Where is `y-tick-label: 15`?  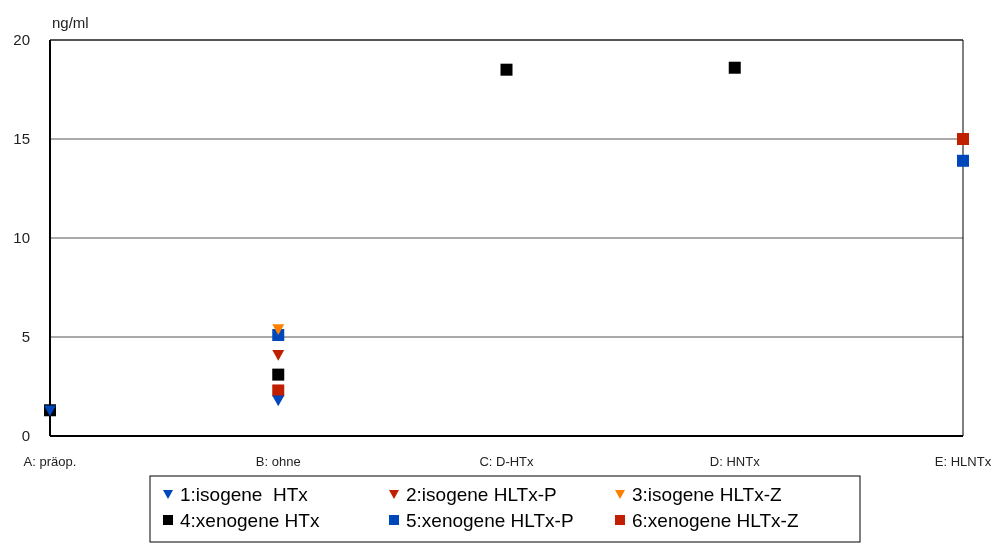 y-tick-label: 15 is located at coordinates (21, 139).